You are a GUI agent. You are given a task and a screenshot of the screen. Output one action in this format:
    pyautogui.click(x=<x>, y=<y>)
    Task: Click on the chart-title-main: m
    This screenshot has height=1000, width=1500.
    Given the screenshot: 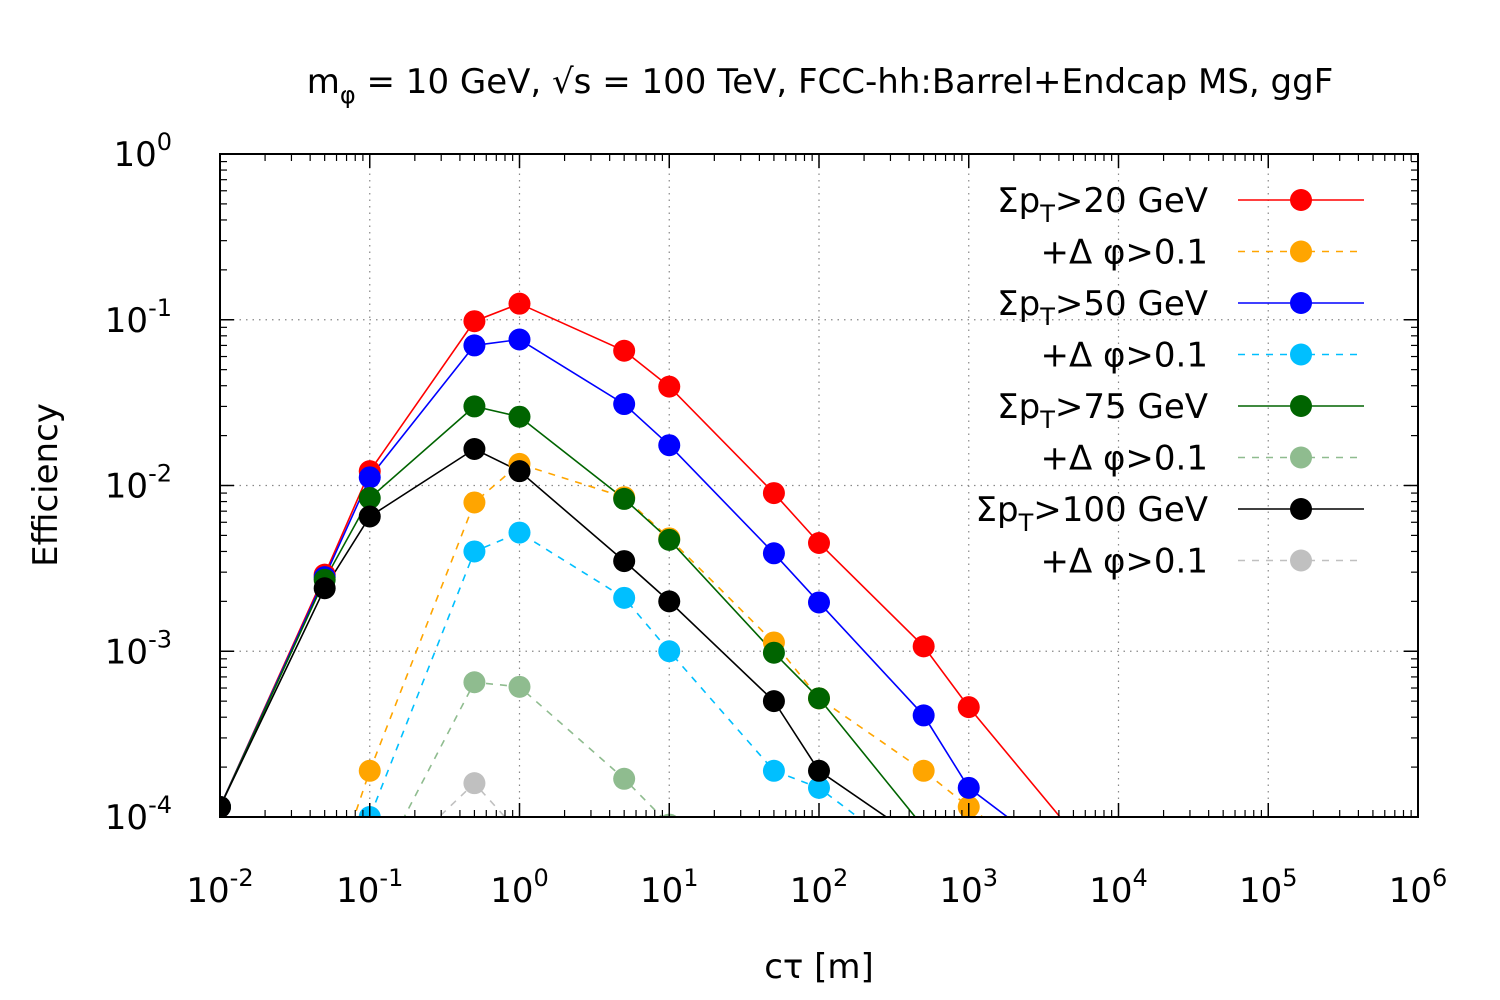 What is the action you would take?
    pyautogui.click(x=323, y=82)
    